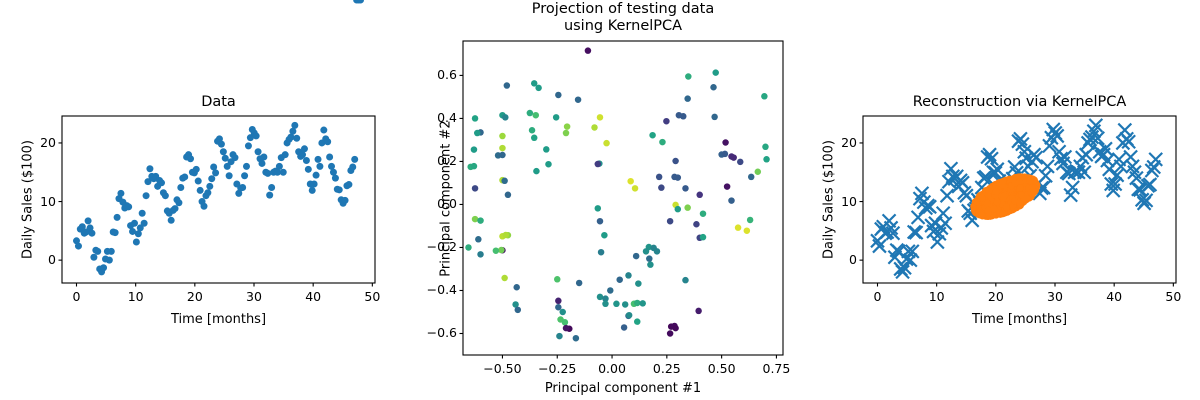  What do you see at coordinates (1114, 296) in the screenshot?
I see `x-tick-label: 40` at bounding box center [1114, 296].